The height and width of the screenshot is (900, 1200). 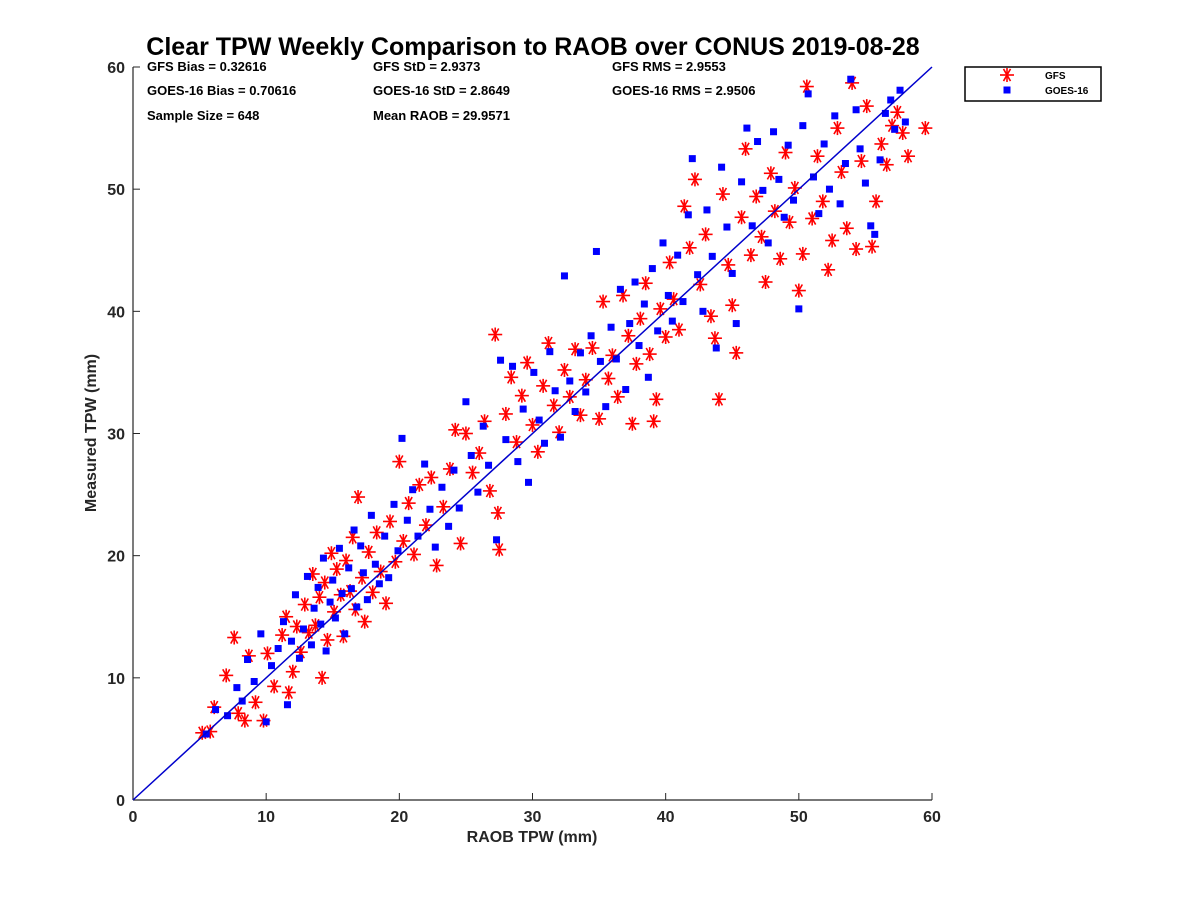 What do you see at coordinates (116, 312) in the screenshot?
I see `y-tick-label: 40` at bounding box center [116, 312].